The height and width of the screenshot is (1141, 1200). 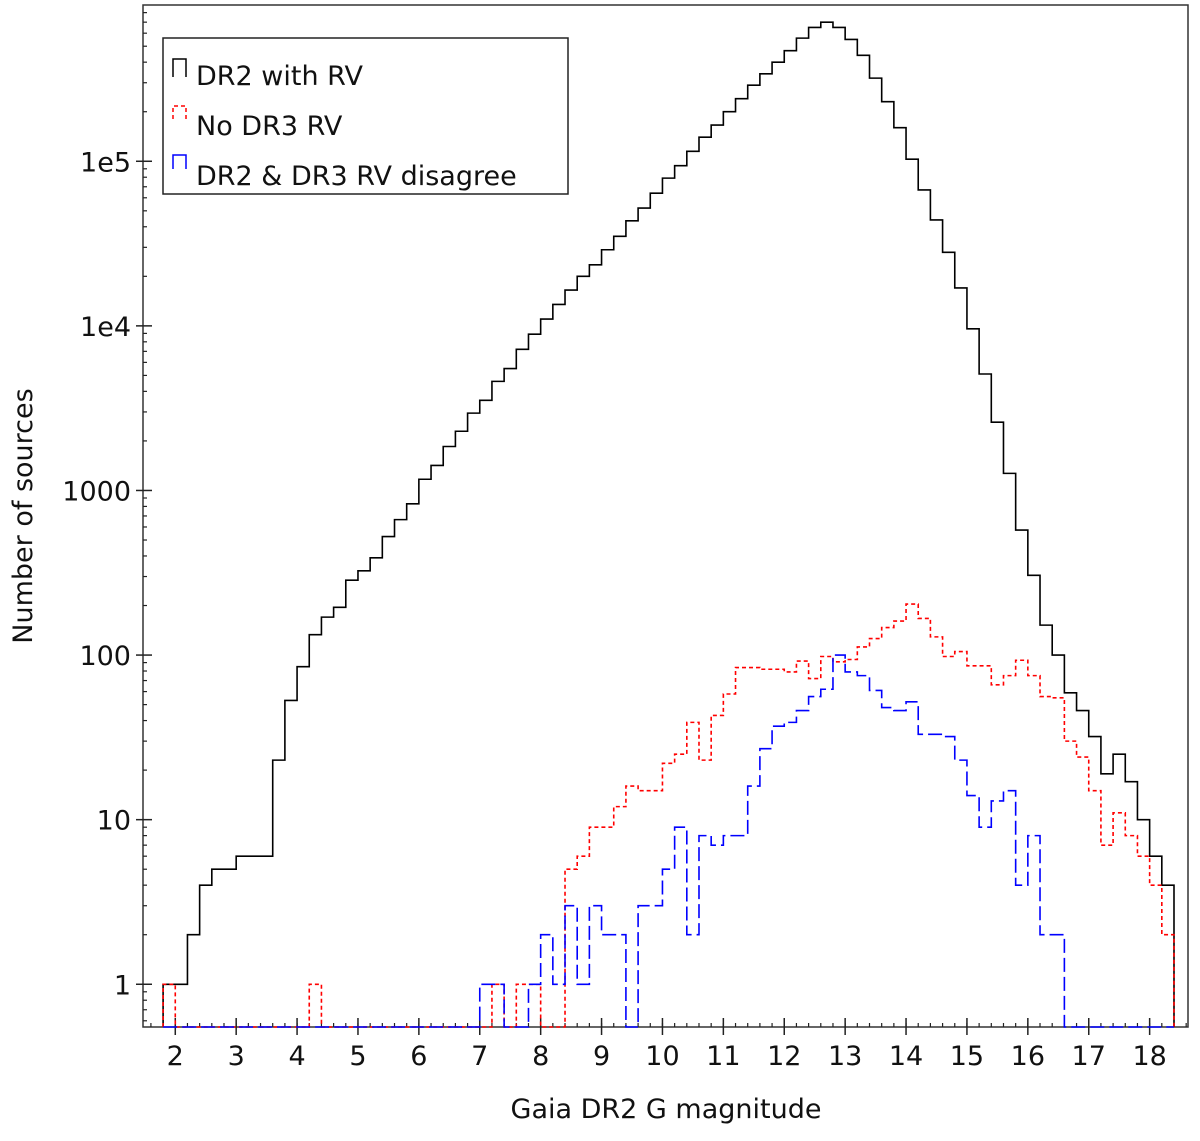 What do you see at coordinates (357, 1056) in the screenshot?
I see `x-tick-label: 5` at bounding box center [357, 1056].